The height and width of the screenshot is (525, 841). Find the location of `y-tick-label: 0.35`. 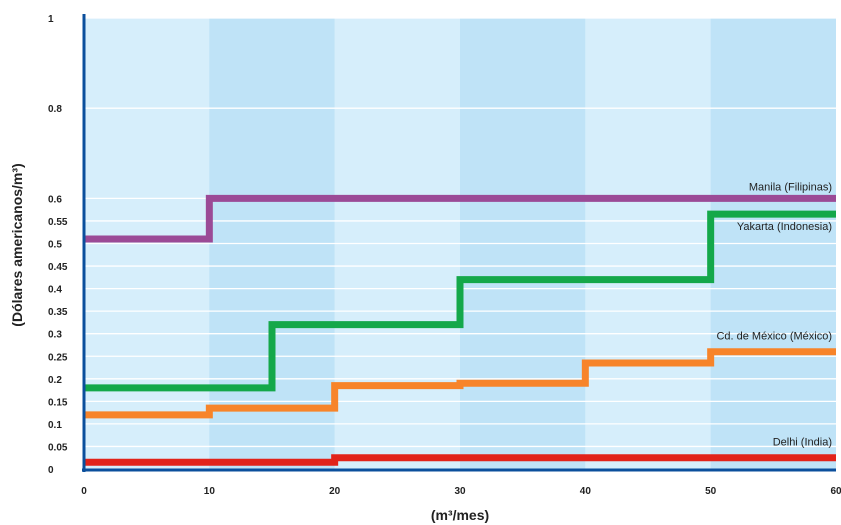

y-tick-label: 0.35 is located at coordinates (58, 312).